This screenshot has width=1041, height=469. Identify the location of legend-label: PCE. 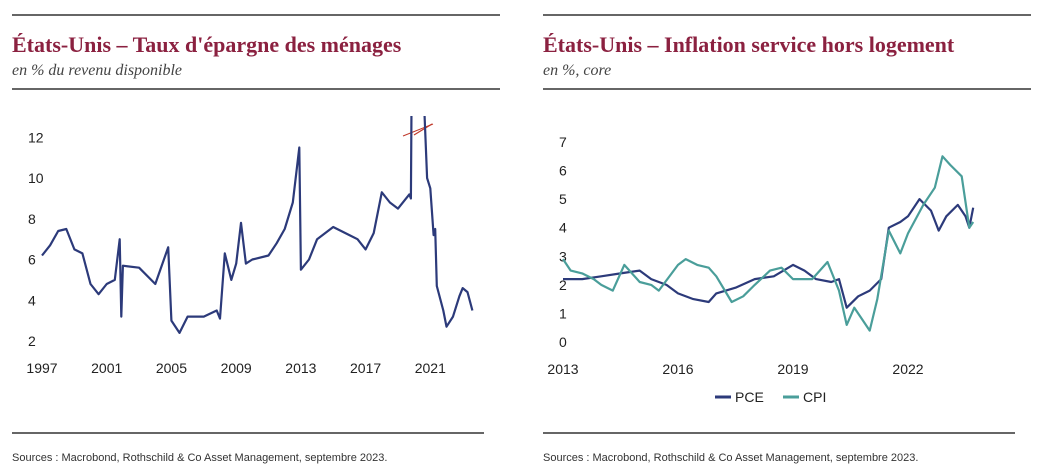
(749, 397).